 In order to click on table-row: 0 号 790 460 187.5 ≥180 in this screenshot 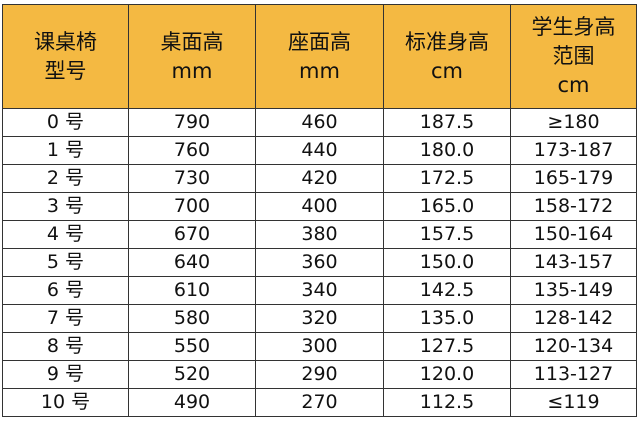, I will do `click(319, 122)`.